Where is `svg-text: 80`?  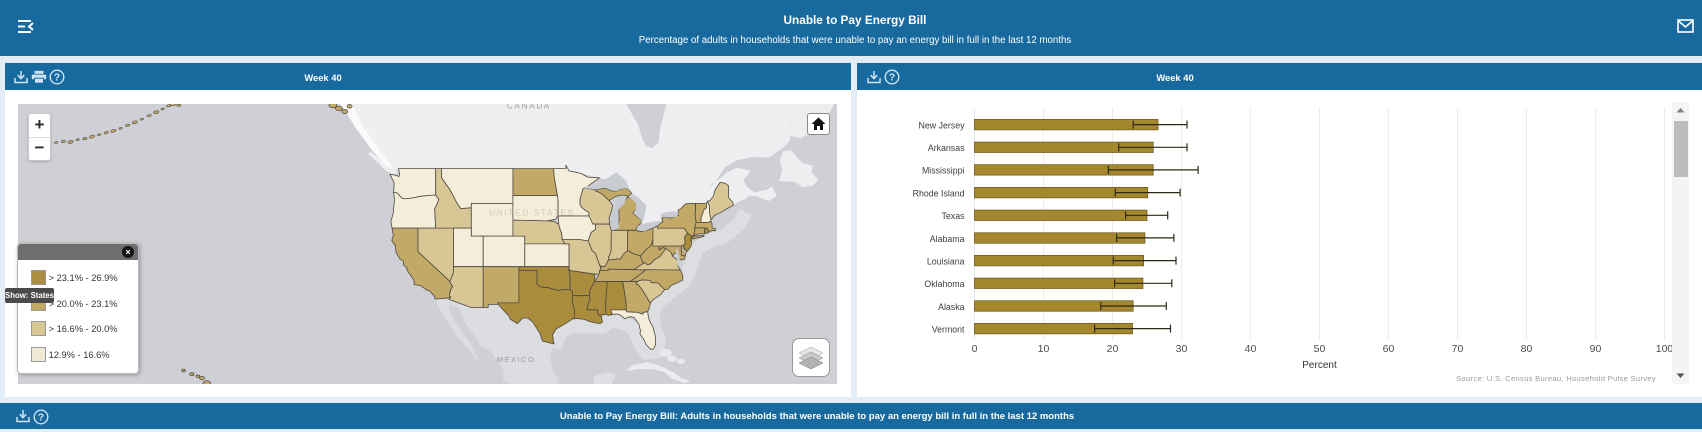
svg-text: 80 is located at coordinates (1527, 349).